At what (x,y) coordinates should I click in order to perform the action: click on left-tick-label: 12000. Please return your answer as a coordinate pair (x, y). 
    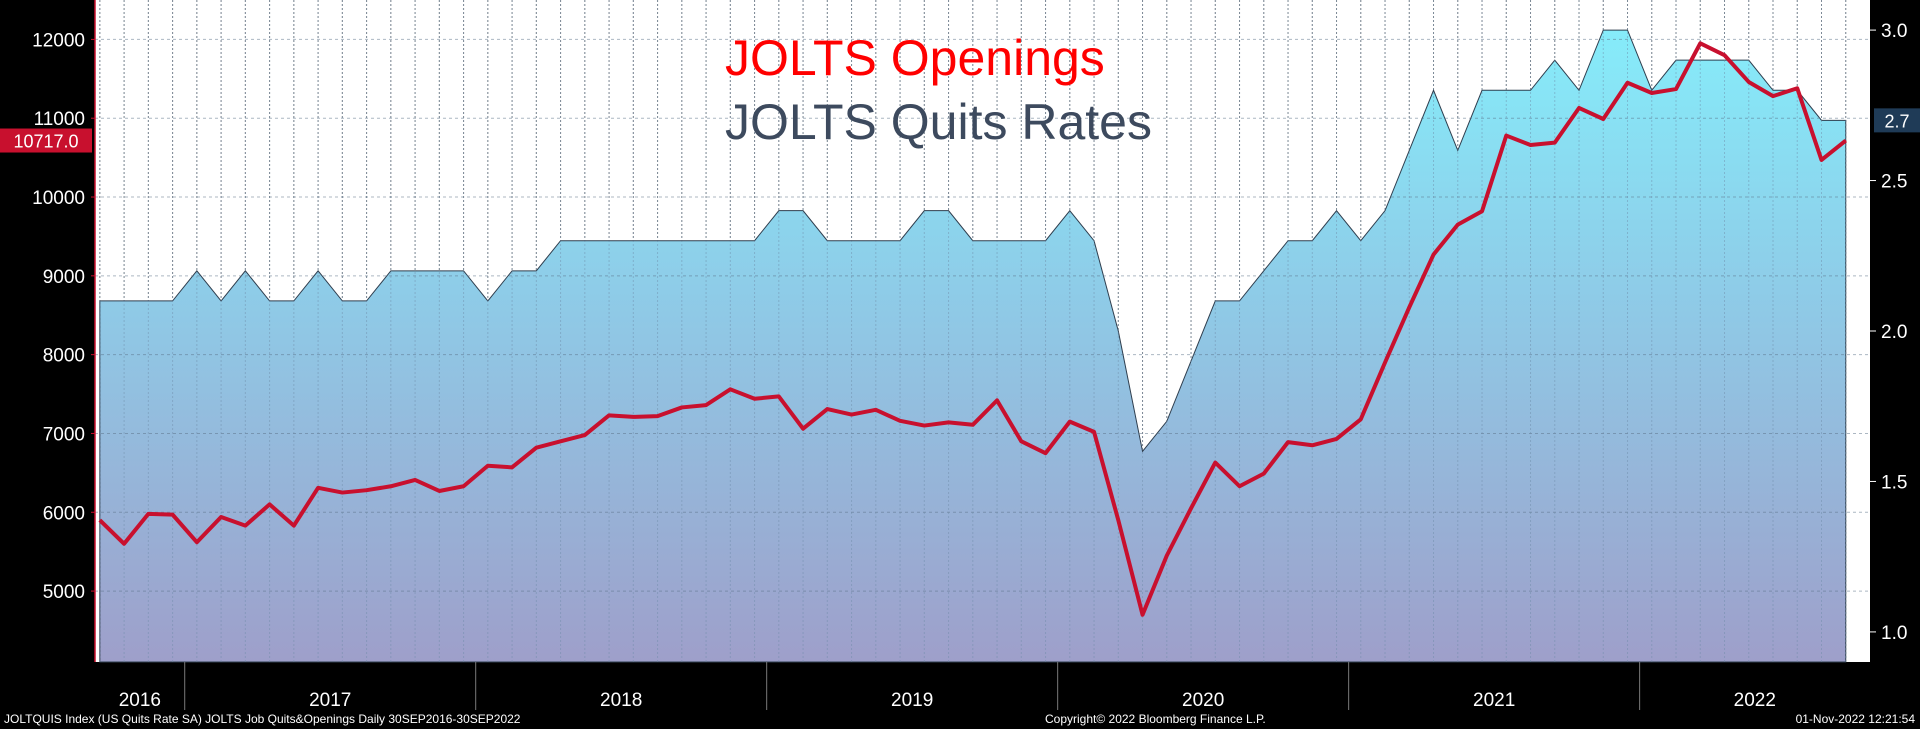
    Looking at the image, I should click on (58, 40).